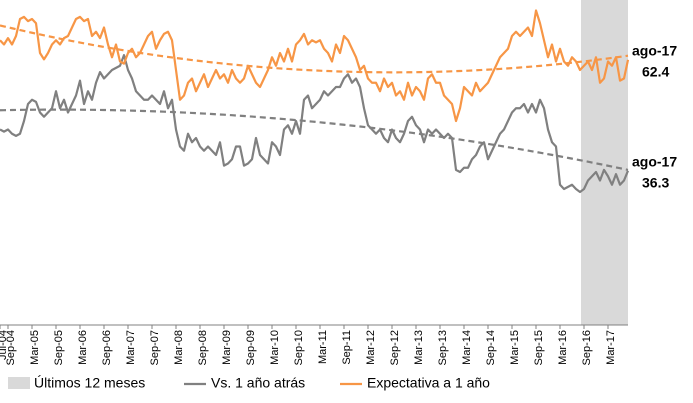 This screenshot has height=403, width=693. Describe the element at coordinates (275, 347) in the screenshot. I see `x-tick-label: Mar-10` at that location.